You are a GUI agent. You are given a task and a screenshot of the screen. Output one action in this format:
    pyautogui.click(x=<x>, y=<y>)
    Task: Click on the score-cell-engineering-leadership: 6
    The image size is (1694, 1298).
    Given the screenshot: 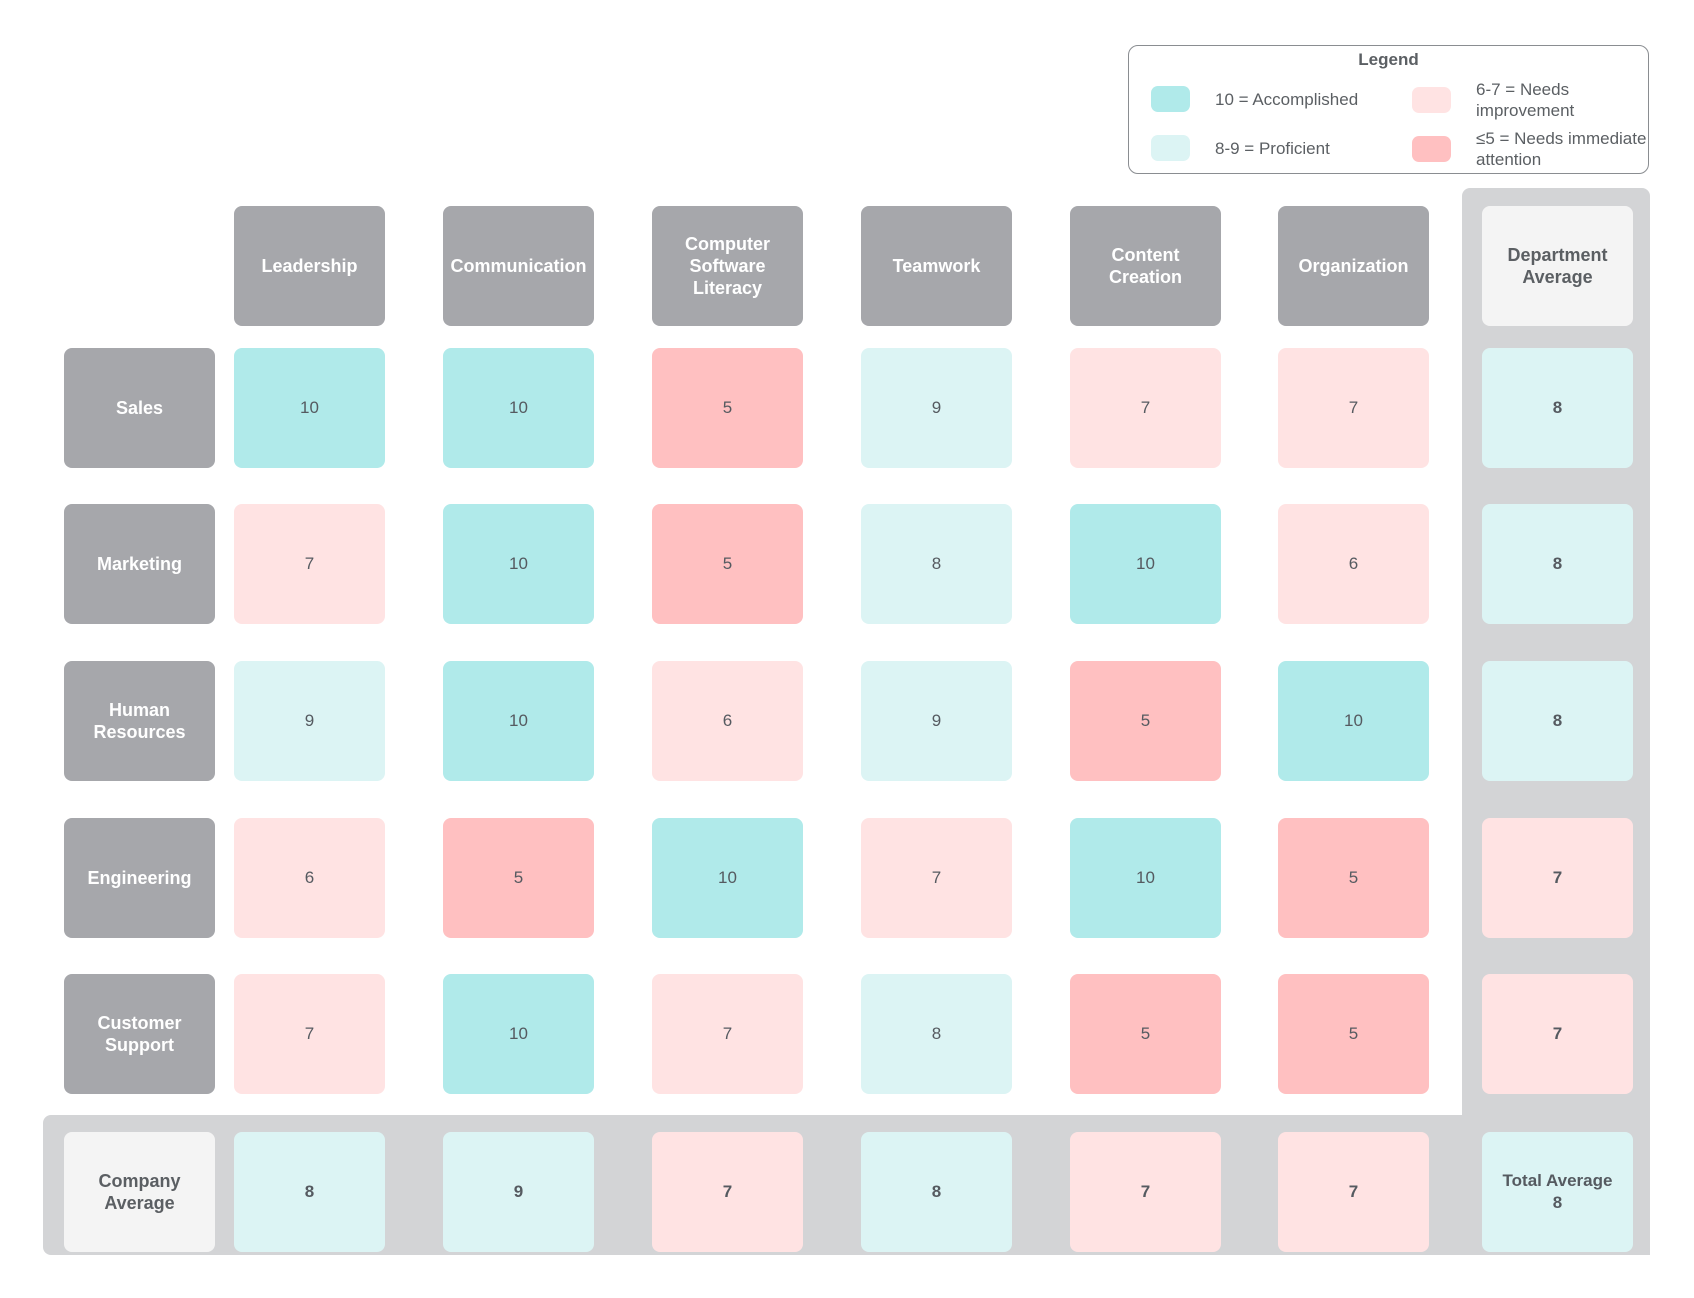 What is the action you would take?
    pyautogui.click(x=309, y=878)
    